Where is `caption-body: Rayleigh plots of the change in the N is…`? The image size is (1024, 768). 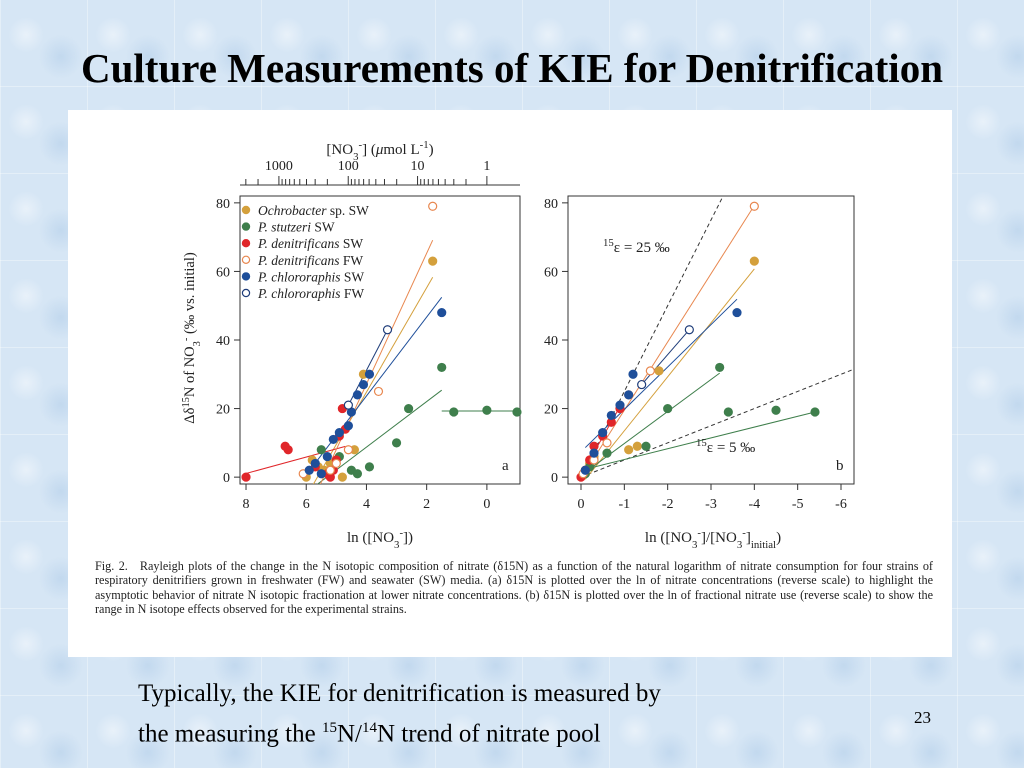
caption-body: Rayleigh plots of the change in the N is… is located at coordinates (514, 587).